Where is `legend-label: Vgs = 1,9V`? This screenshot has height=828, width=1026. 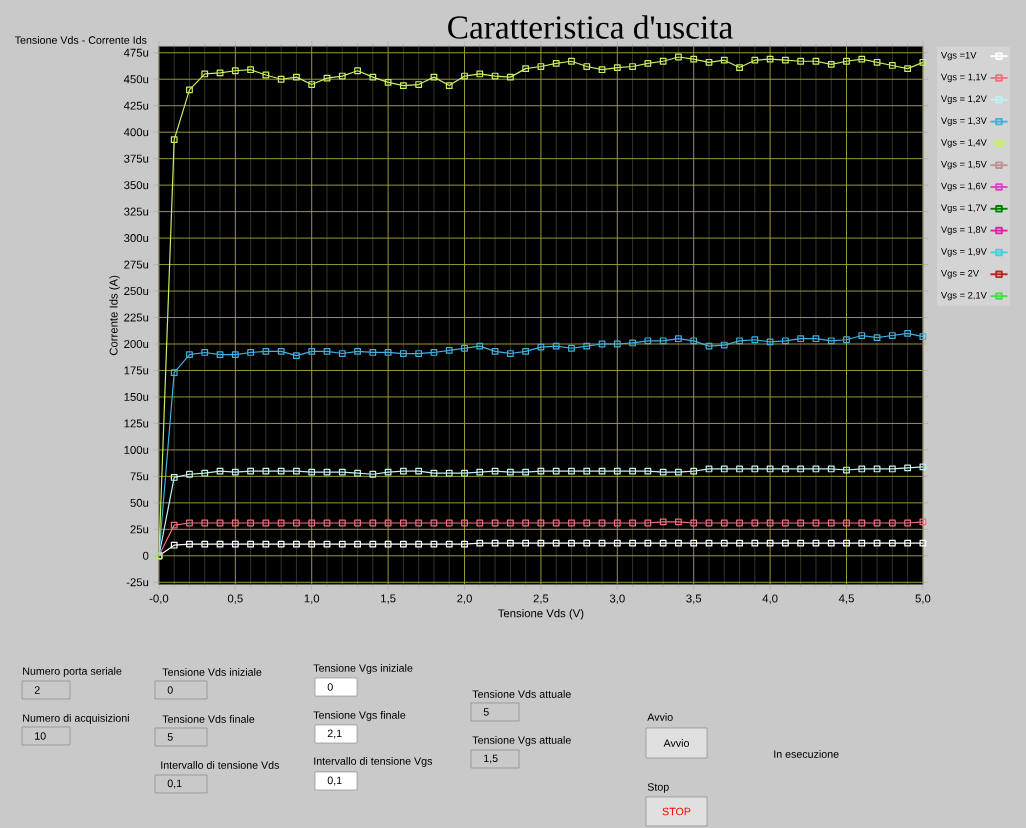 legend-label: Vgs = 1,9V is located at coordinates (963, 252).